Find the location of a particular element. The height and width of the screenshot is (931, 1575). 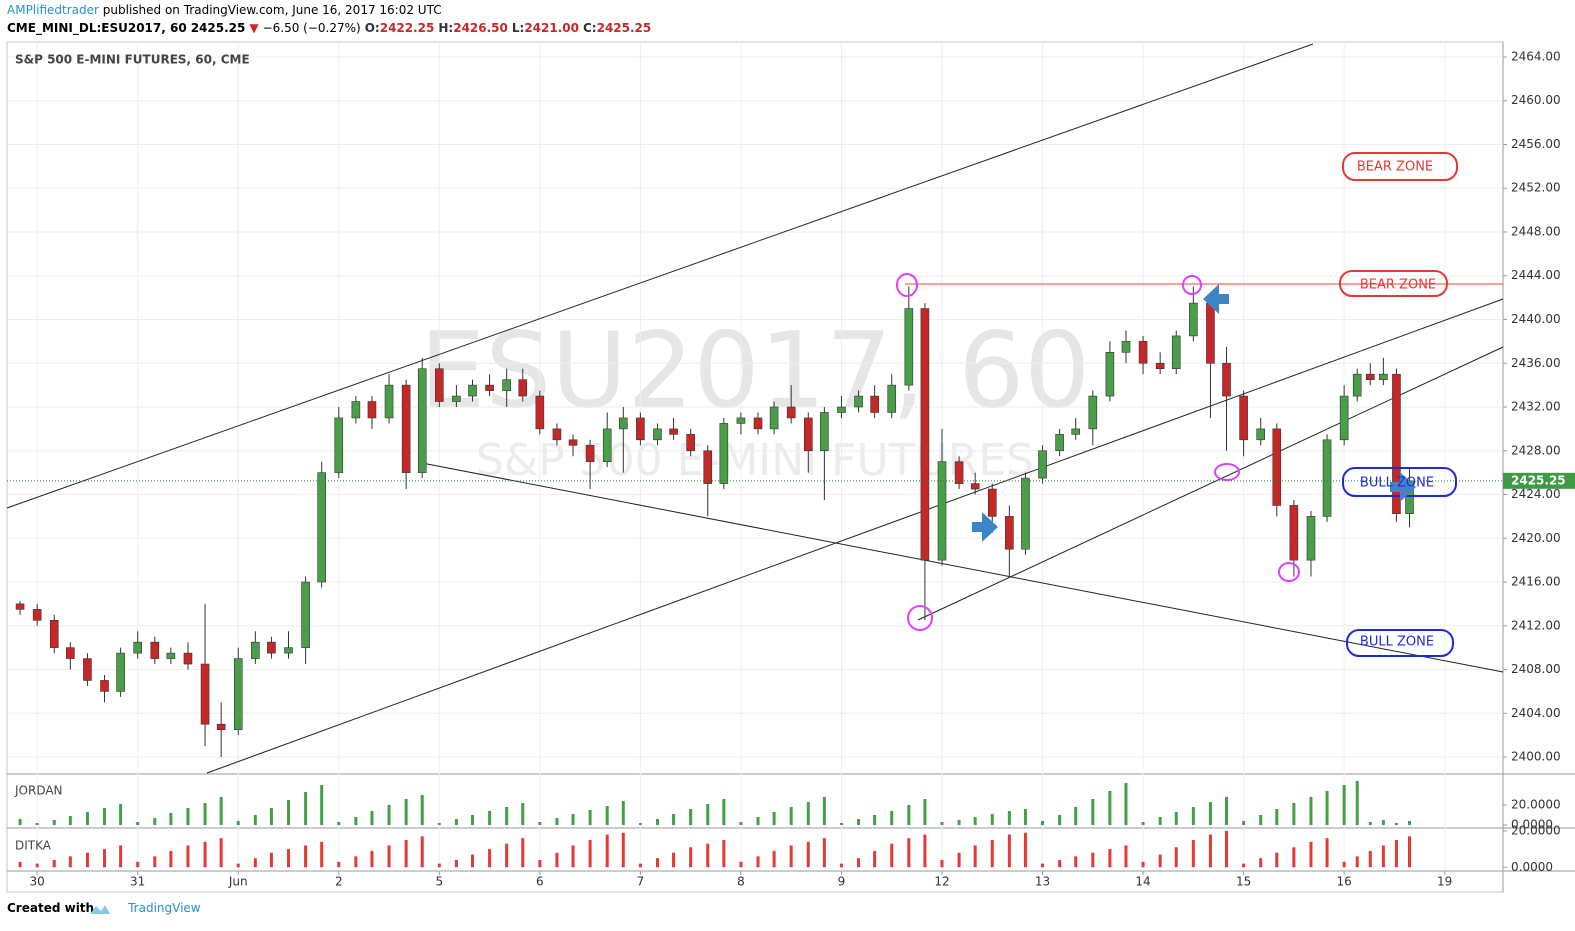

close-label: C: is located at coordinates (589, 28).